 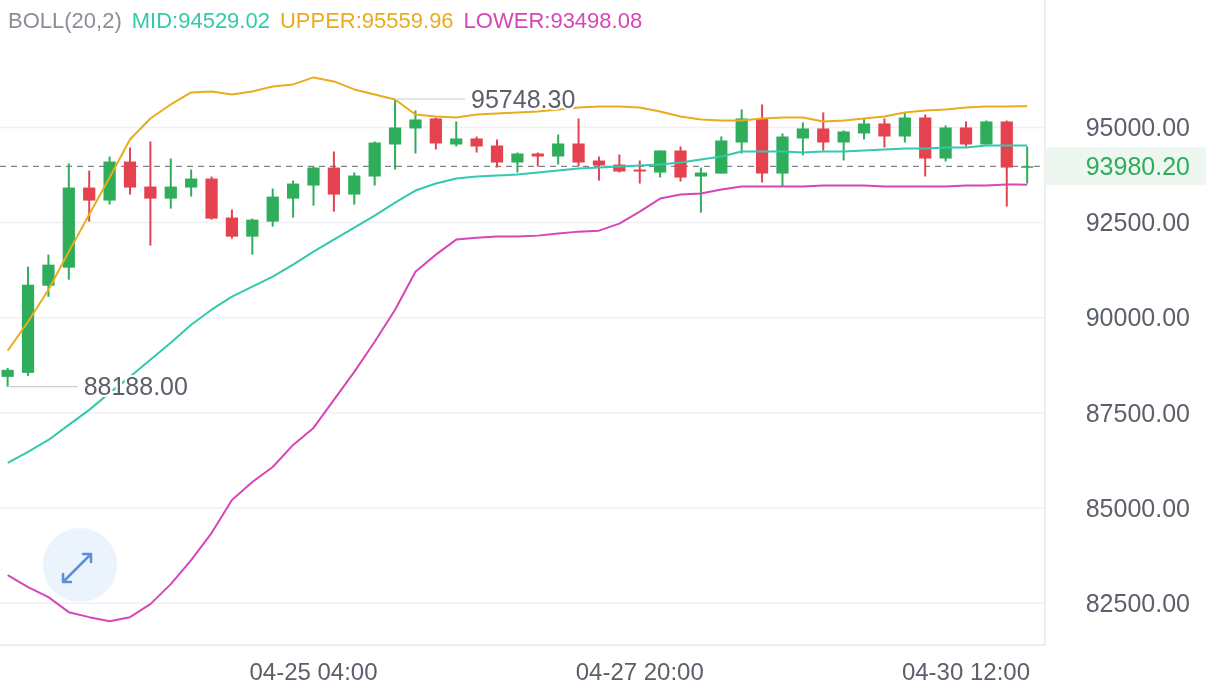 I want to click on text: LOWER:93498.08, so click(x=553, y=20).